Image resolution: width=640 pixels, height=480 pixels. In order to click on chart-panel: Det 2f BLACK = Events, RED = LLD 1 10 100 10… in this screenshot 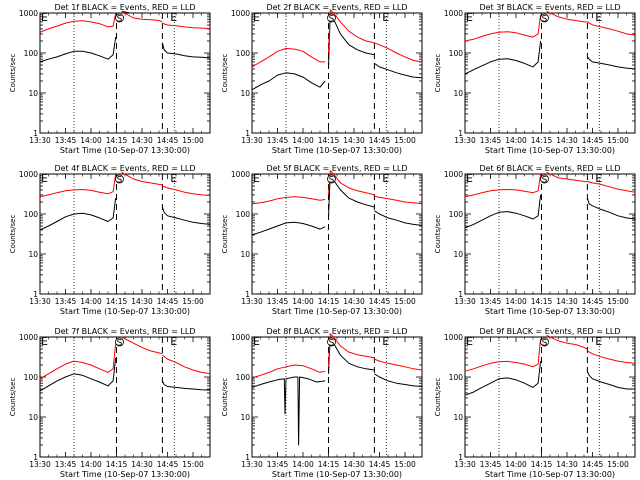, I will do `click(322, 79)`.